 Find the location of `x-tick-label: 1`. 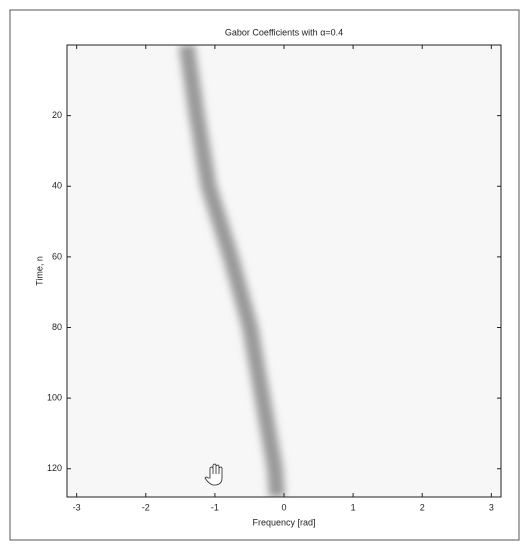

x-tick-label: 1 is located at coordinates (353, 507).